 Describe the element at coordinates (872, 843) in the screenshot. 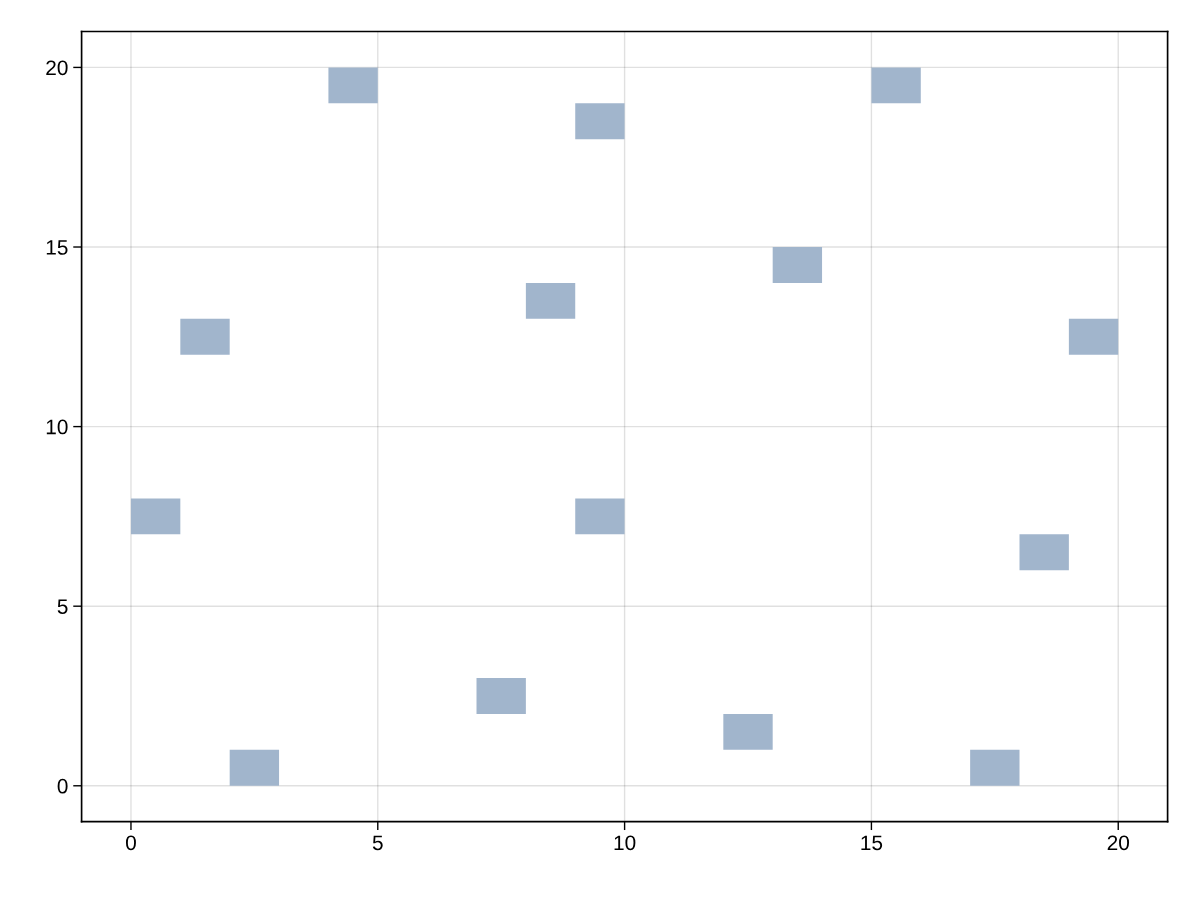

I see `x-tick-label: 15` at that location.